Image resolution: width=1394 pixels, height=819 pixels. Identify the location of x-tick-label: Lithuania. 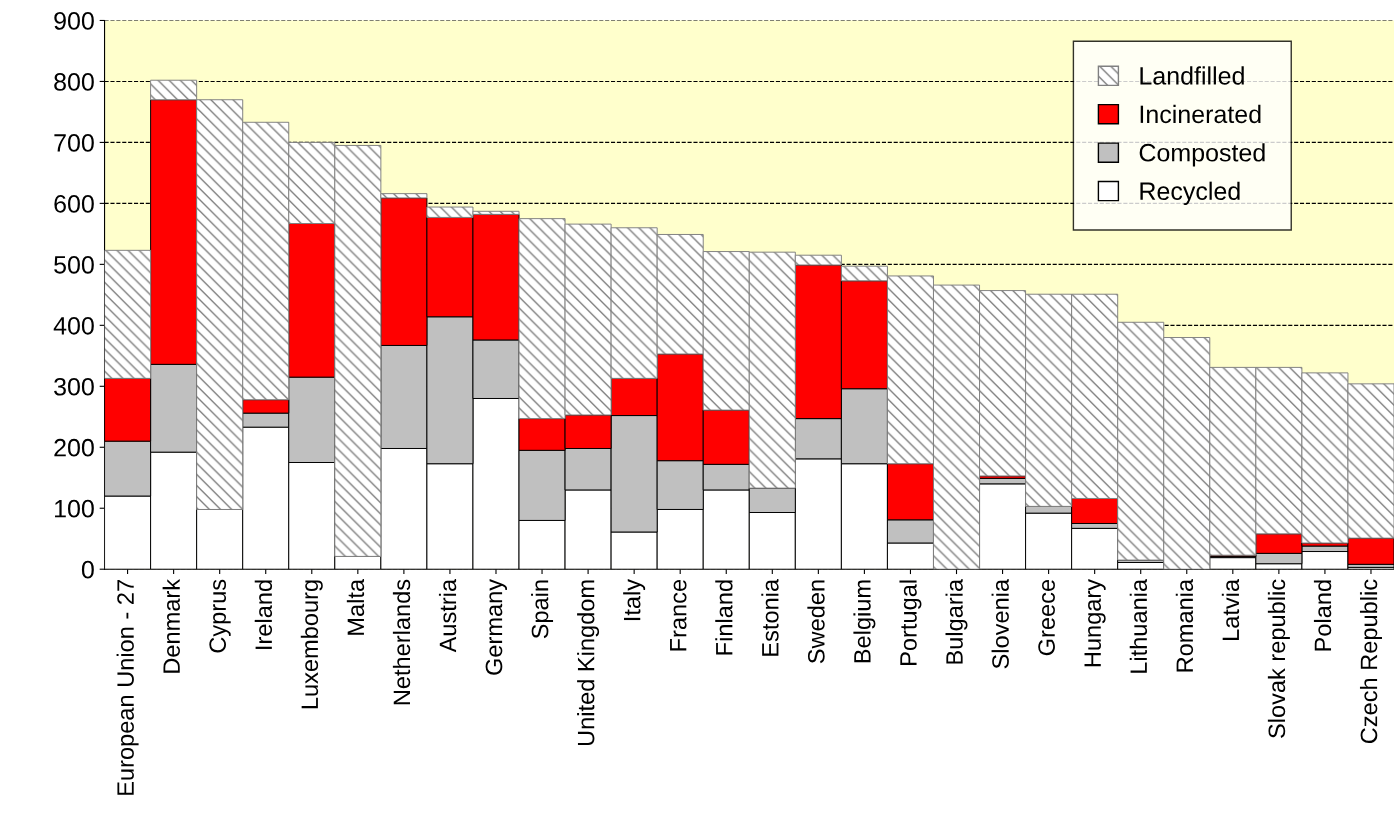
(1138, 625).